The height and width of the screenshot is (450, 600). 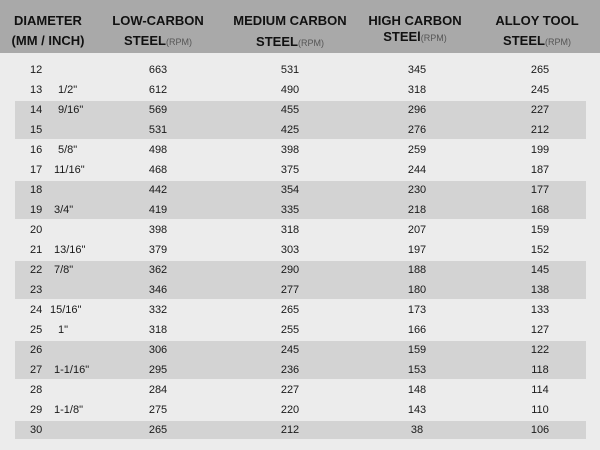 What do you see at coordinates (290, 150) in the screenshot?
I see `medium-carbon-rpm: 398` at bounding box center [290, 150].